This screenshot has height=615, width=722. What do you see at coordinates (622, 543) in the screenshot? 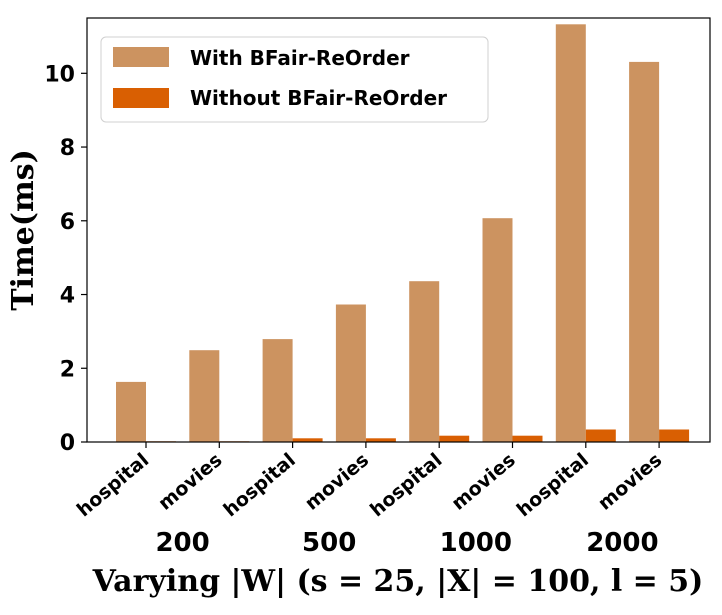
I see `group-label: 2000` at bounding box center [622, 543].